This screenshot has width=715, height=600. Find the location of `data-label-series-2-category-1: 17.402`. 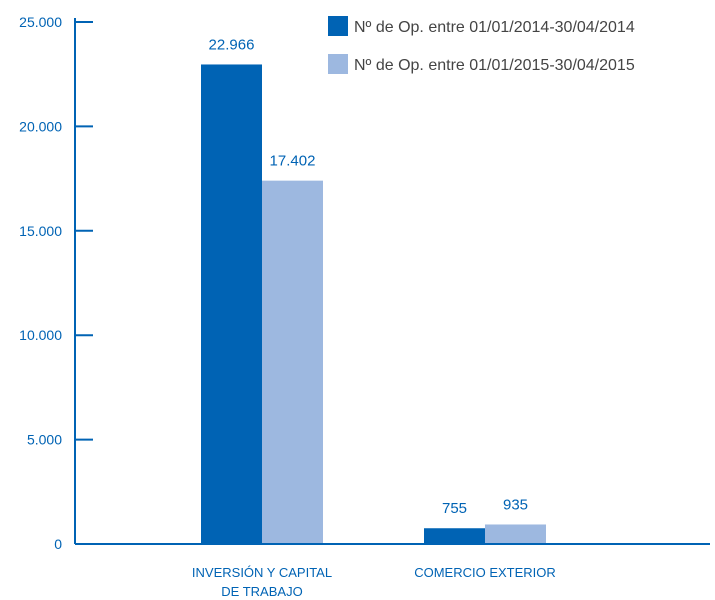

data-label-series-2-category-1: 17.402 is located at coordinates (293, 161).